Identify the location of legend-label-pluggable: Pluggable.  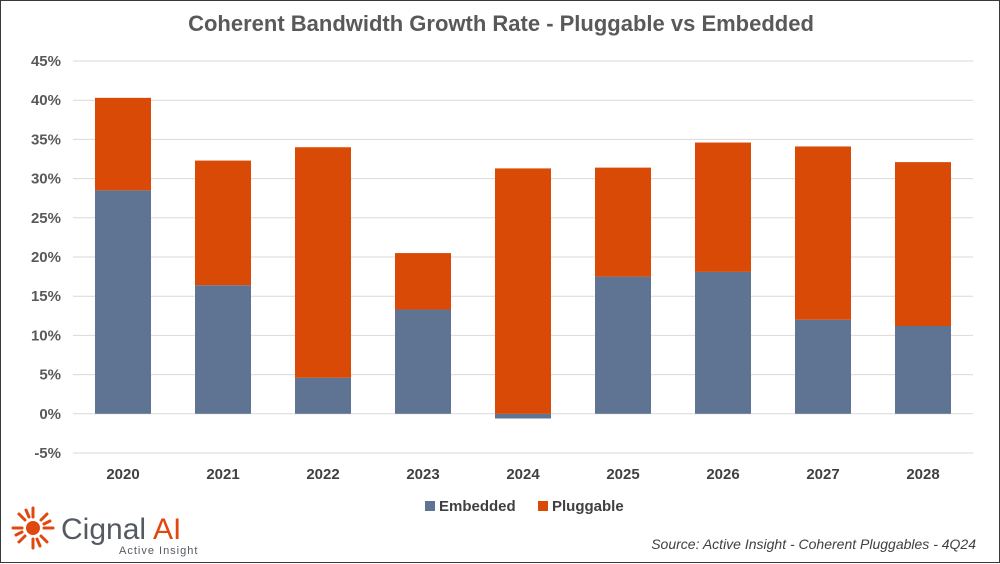
(588, 506).